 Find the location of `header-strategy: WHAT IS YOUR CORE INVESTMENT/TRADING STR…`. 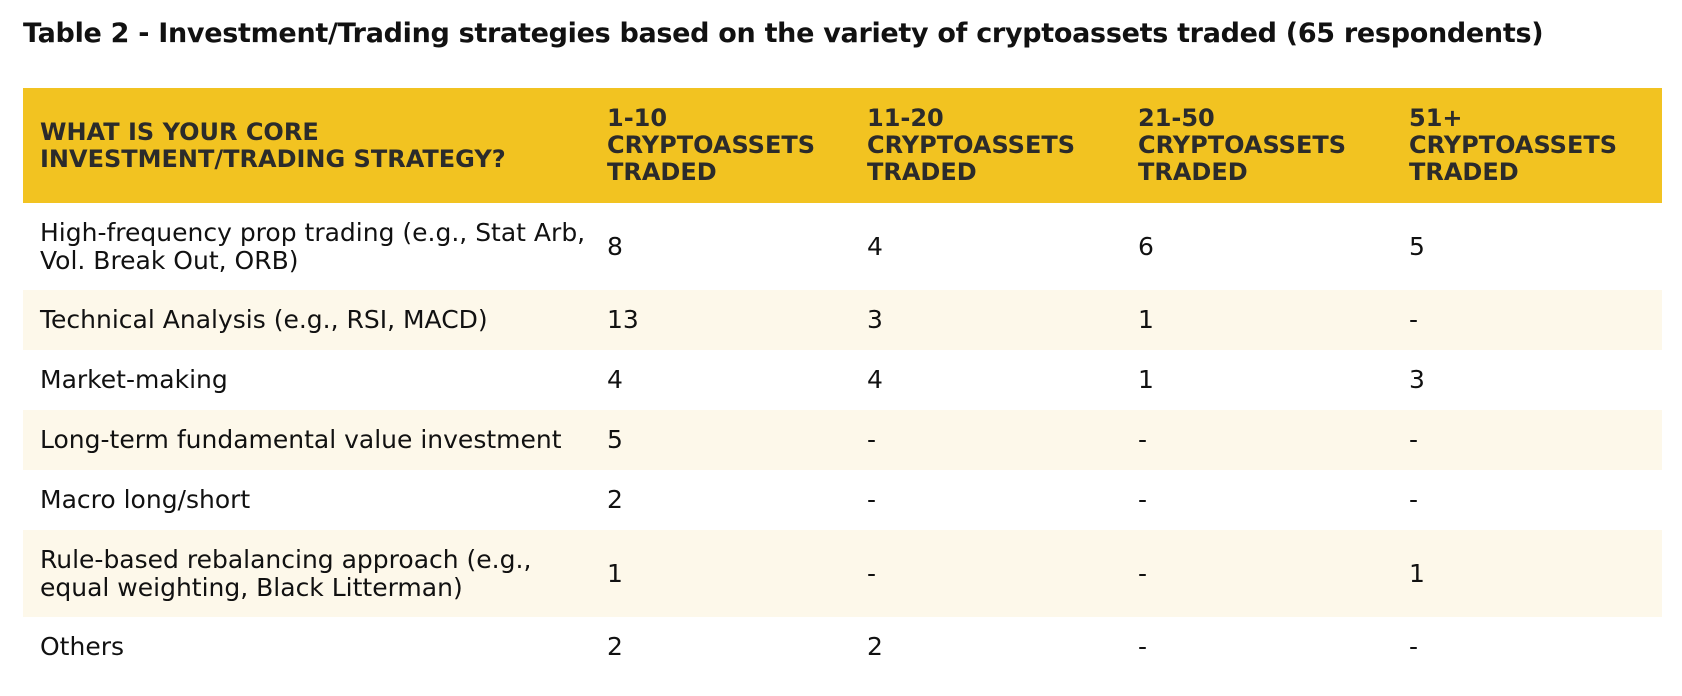

header-strategy: WHAT IS YOUR CORE INVESTMENT/TRADING STR… is located at coordinates (273, 145).